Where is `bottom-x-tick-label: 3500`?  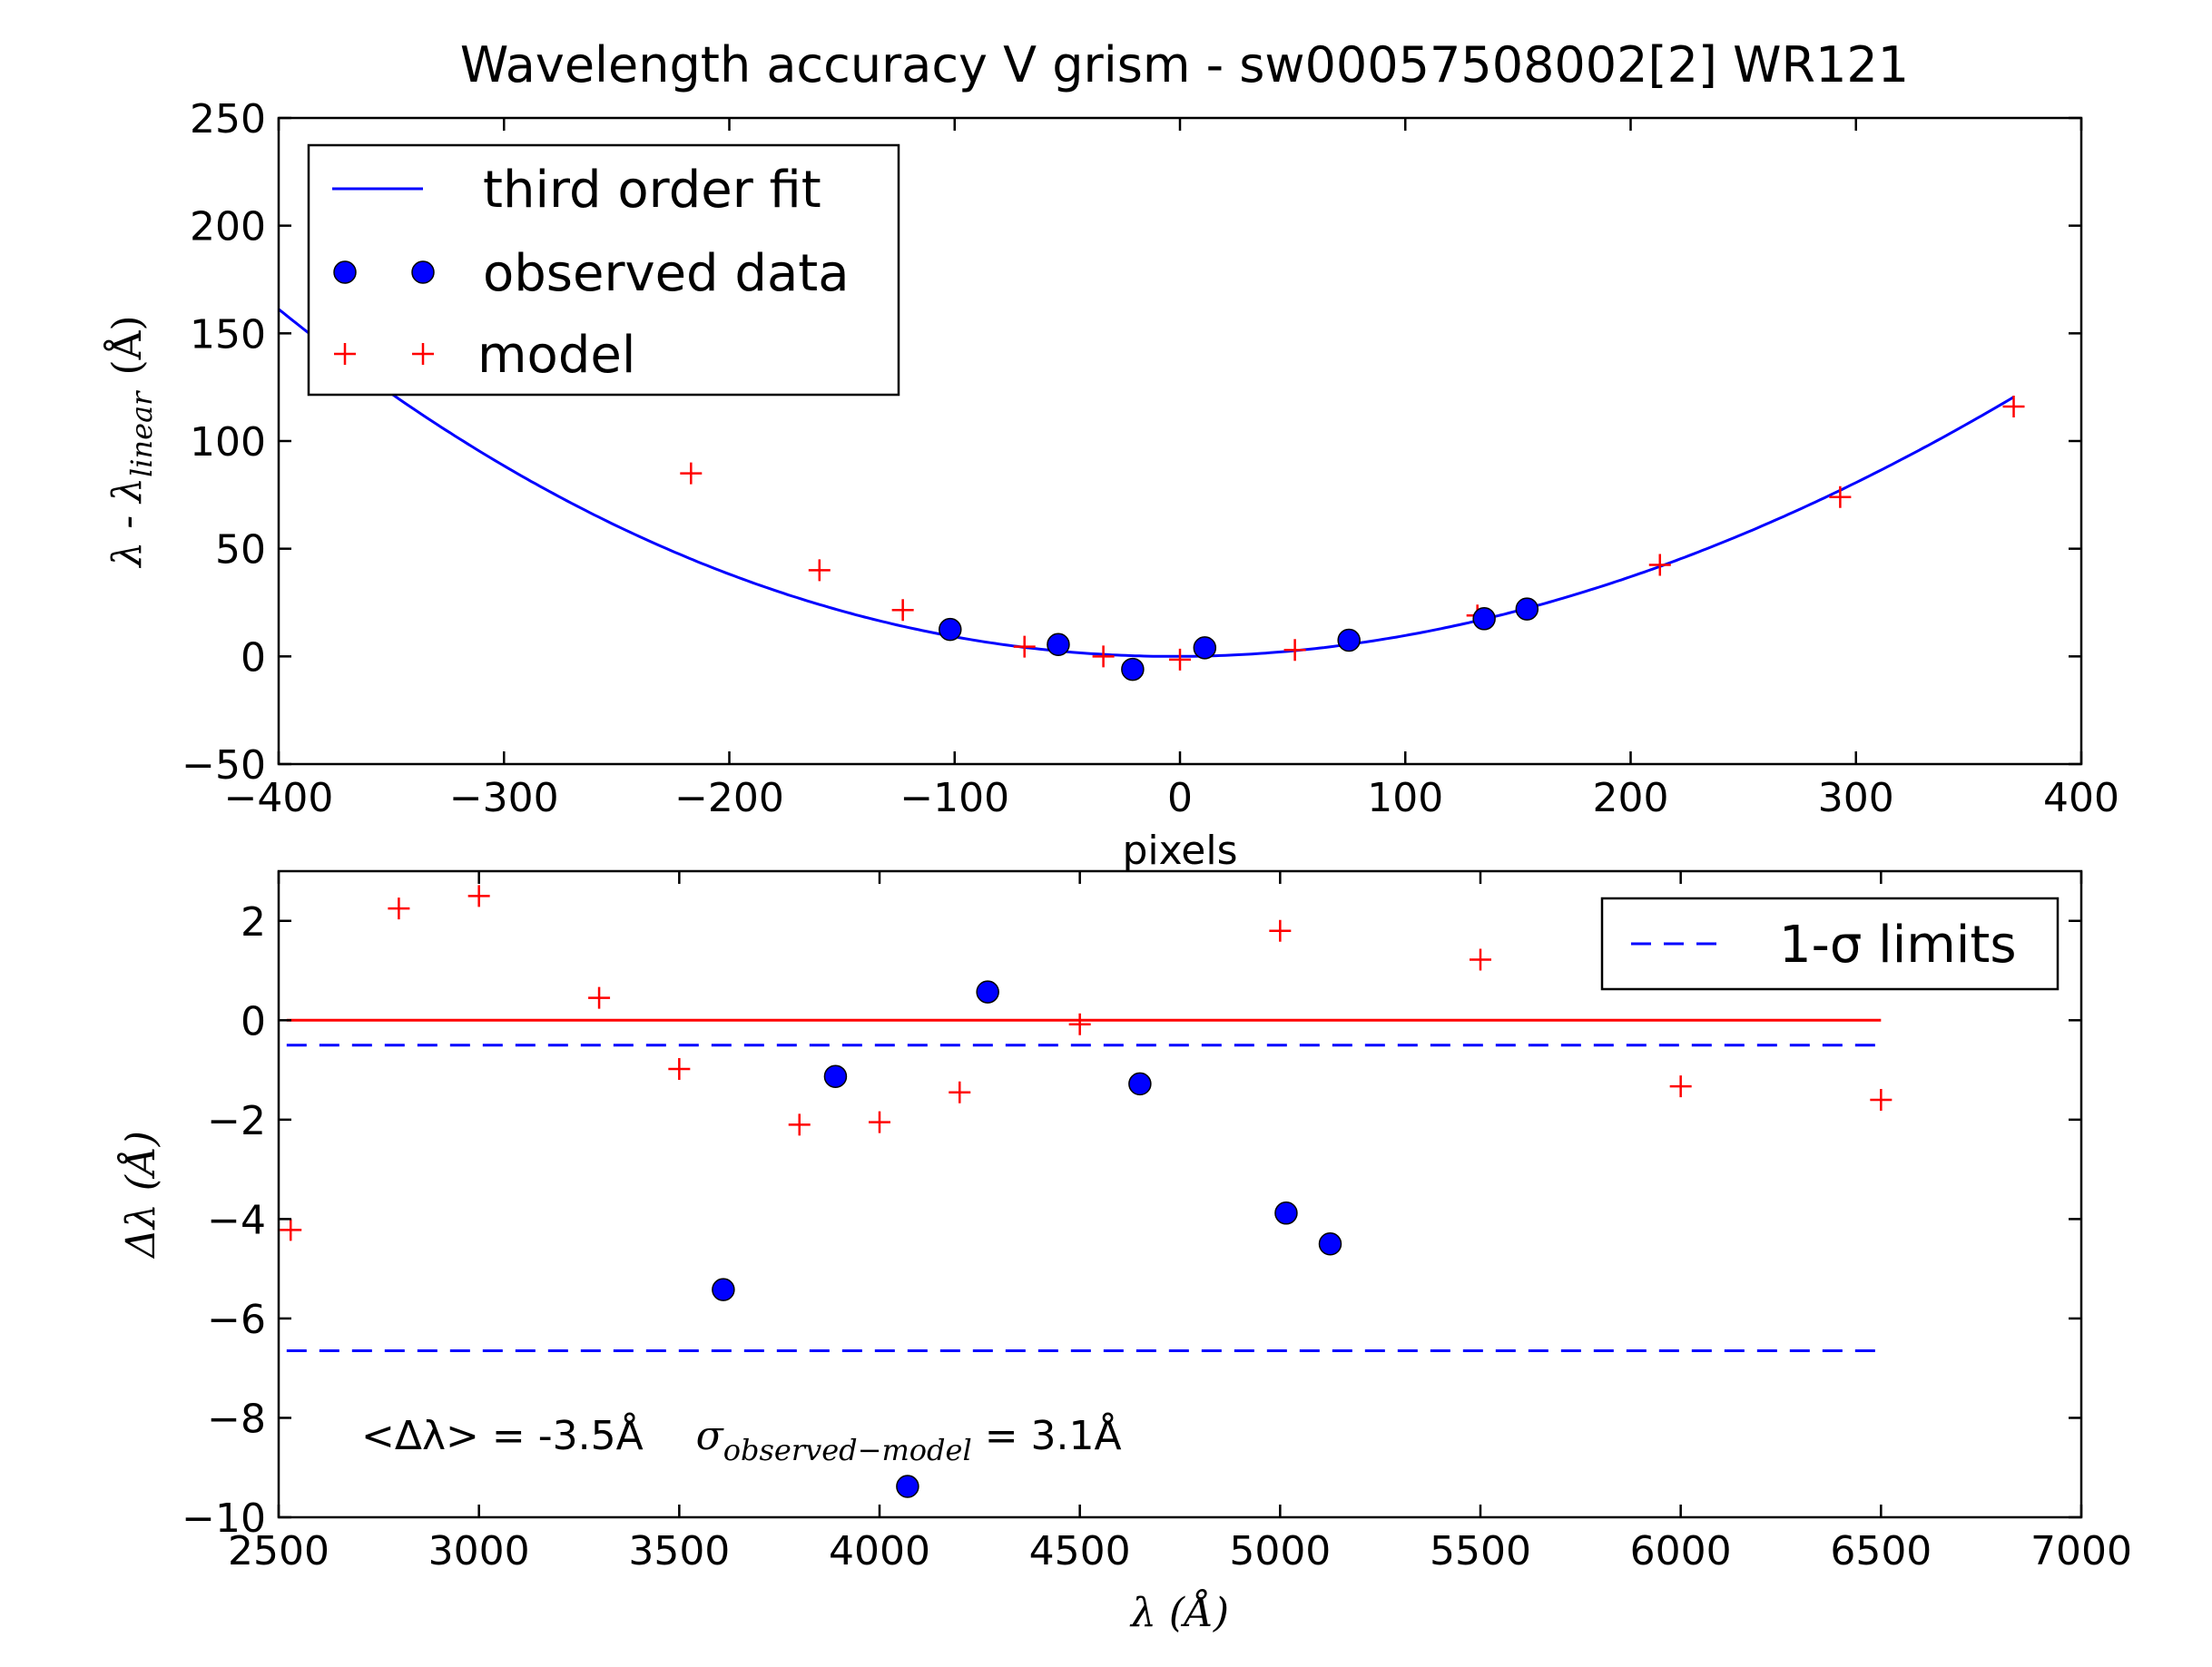
bottom-x-tick-label: 3500 is located at coordinates (679, 1551).